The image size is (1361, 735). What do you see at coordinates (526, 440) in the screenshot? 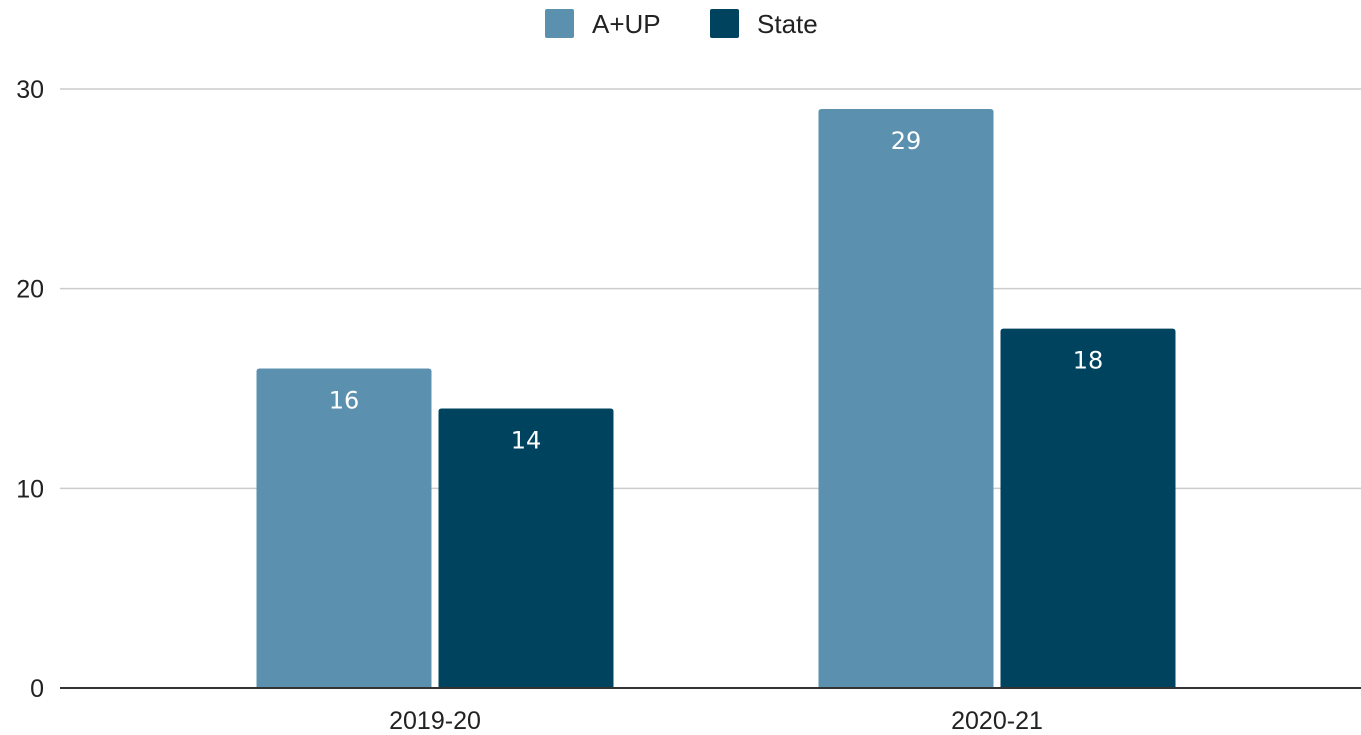
I see `data-label-state-2019-20: 14` at bounding box center [526, 440].